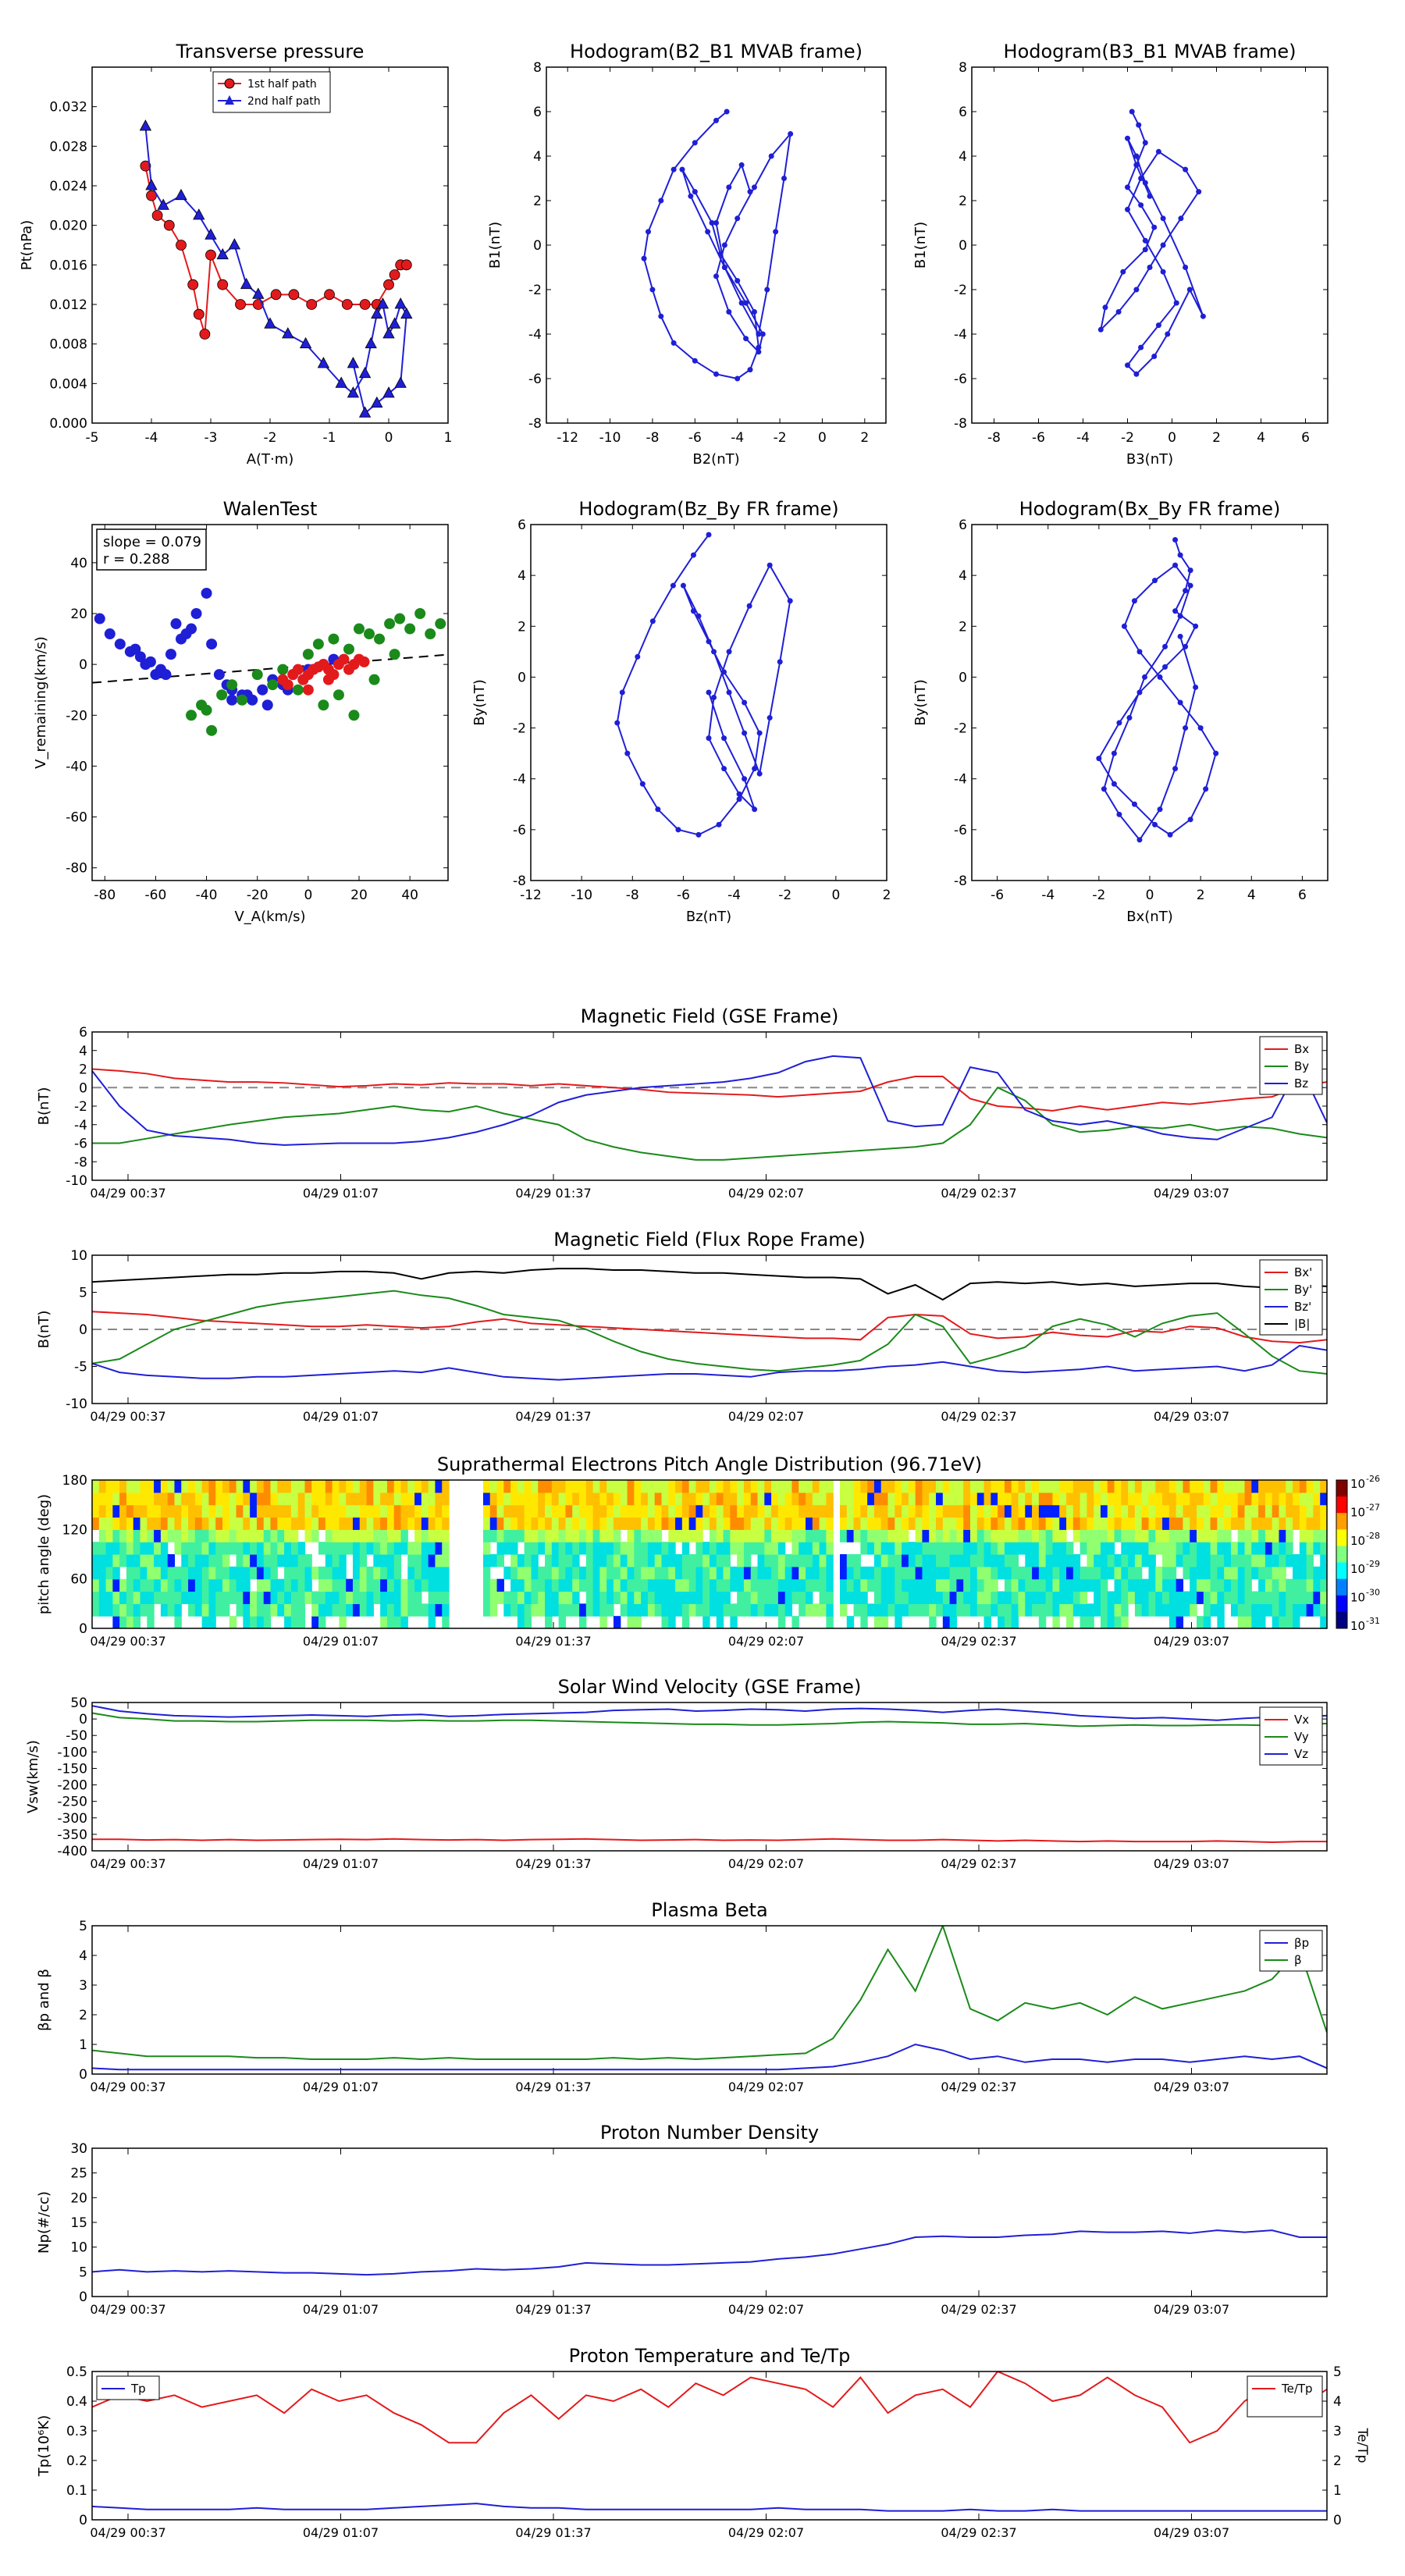  What do you see at coordinates (1358, 1484) in the screenshot?
I see `colorbar-label: 10` at bounding box center [1358, 1484].